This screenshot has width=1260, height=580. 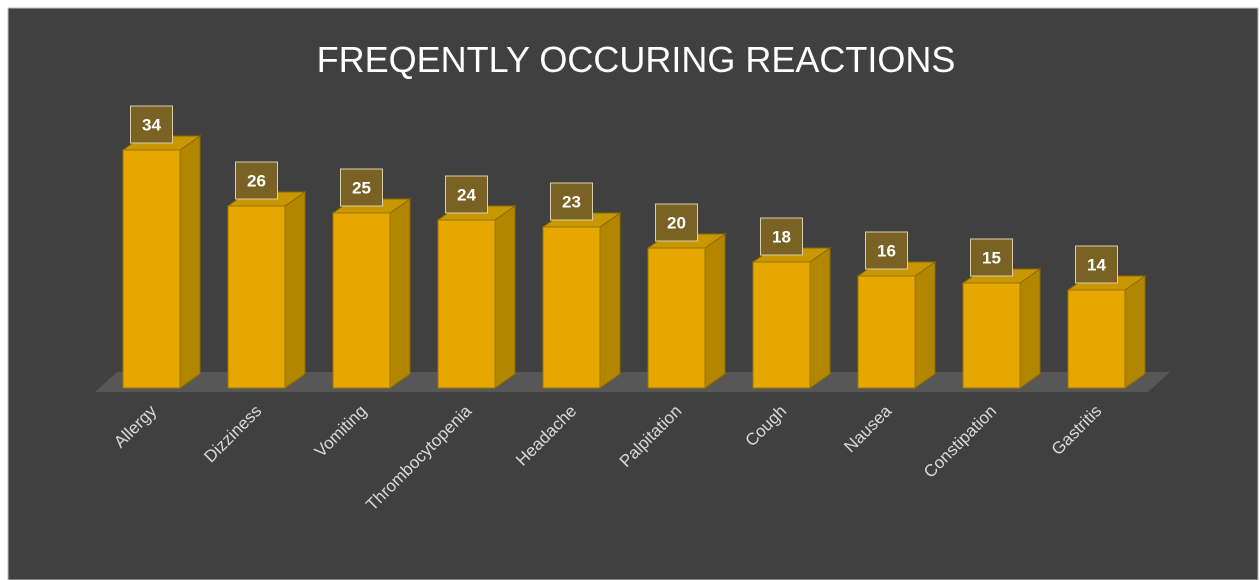 I want to click on value-label: 18, so click(x=781, y=236).